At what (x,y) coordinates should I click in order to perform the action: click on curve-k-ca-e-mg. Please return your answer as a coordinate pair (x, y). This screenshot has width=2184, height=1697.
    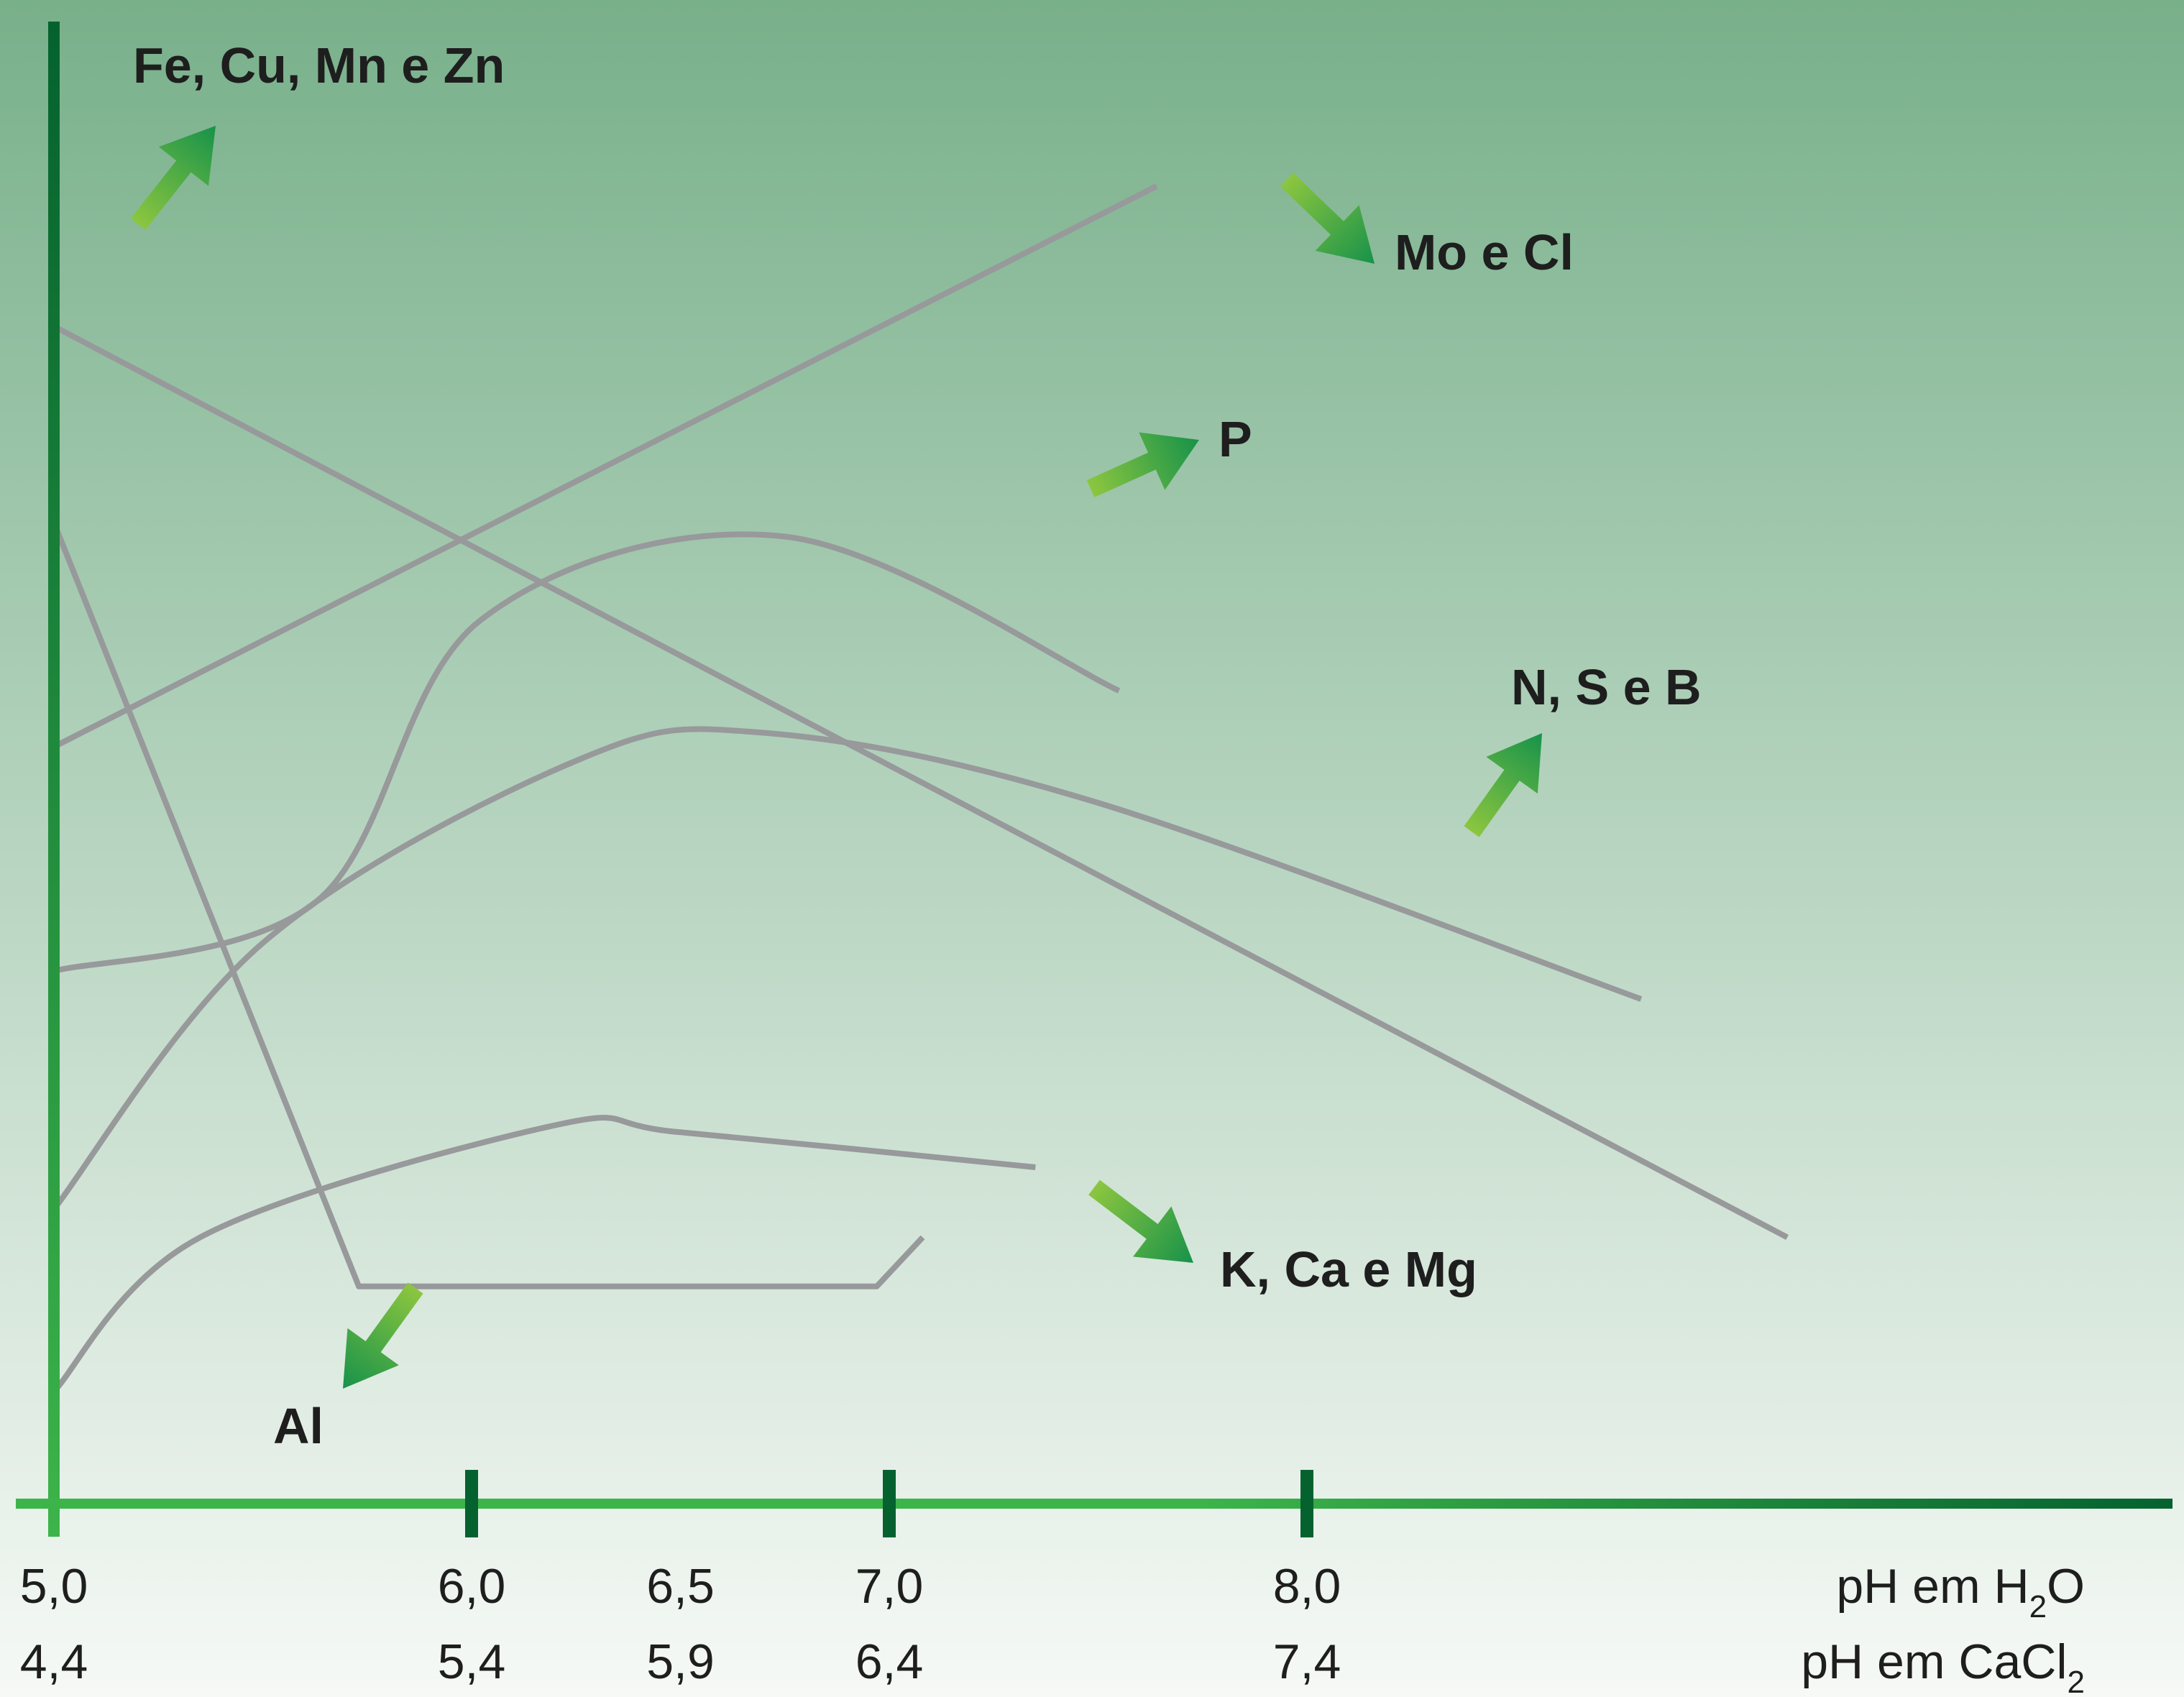
    Looking at the image, I should click on (544, 1254).